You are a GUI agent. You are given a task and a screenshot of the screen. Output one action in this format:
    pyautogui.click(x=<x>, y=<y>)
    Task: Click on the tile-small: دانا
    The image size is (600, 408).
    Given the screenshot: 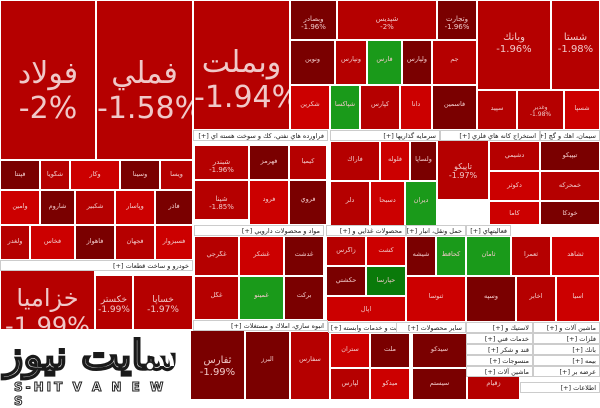 What is the action you would take?
    pyautogui.click(x=416, y=107)
    